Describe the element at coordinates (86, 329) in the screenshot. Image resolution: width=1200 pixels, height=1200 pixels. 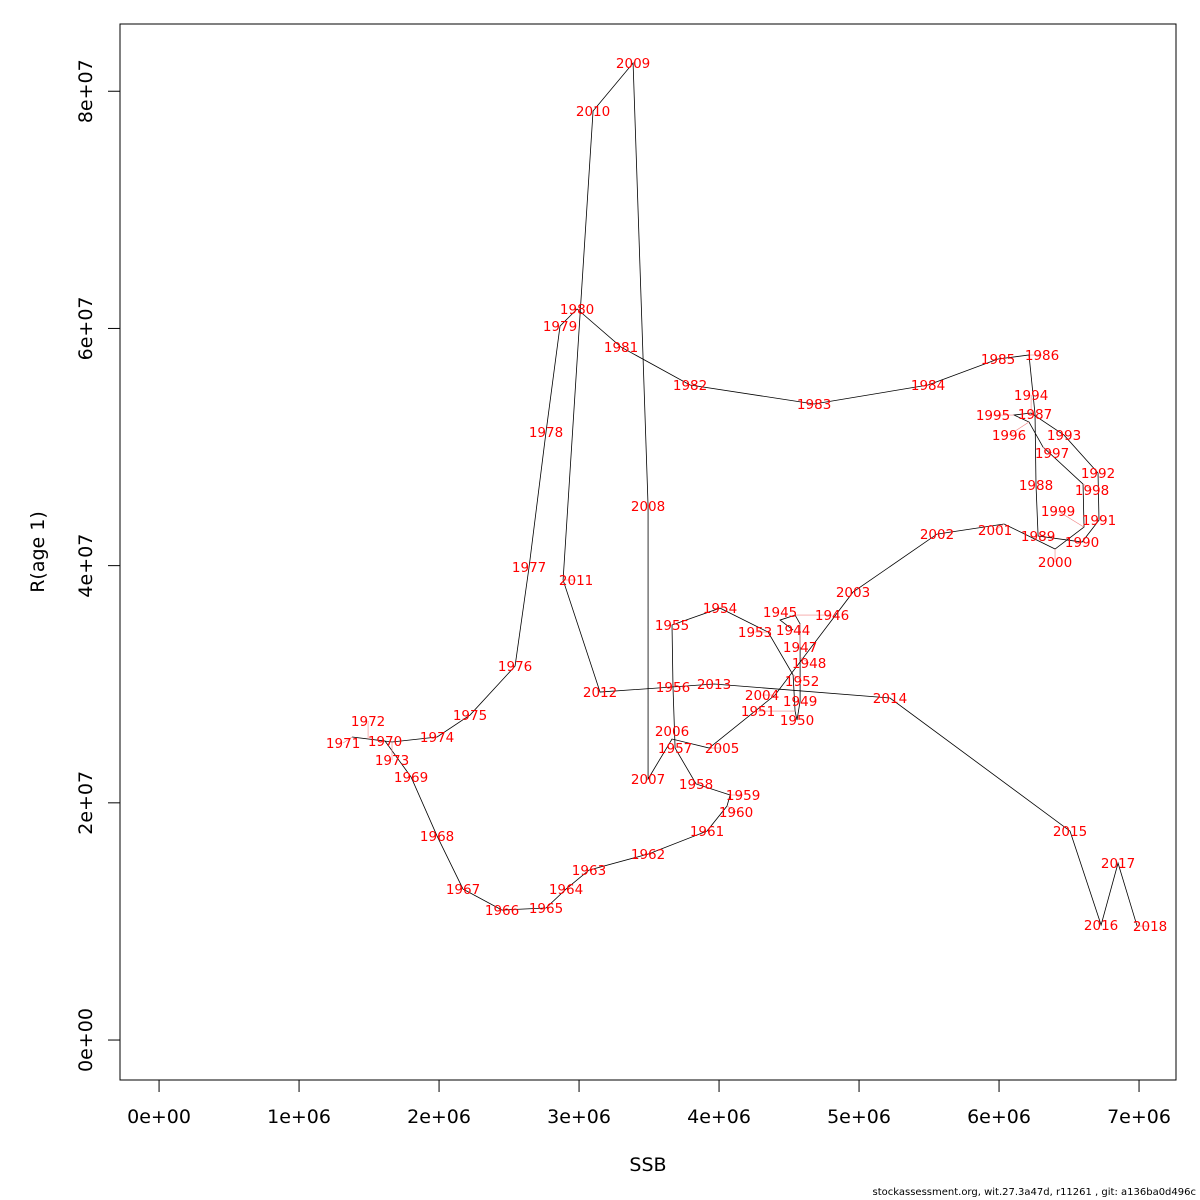
I see `y-tick-label: 6e+07` at that location.